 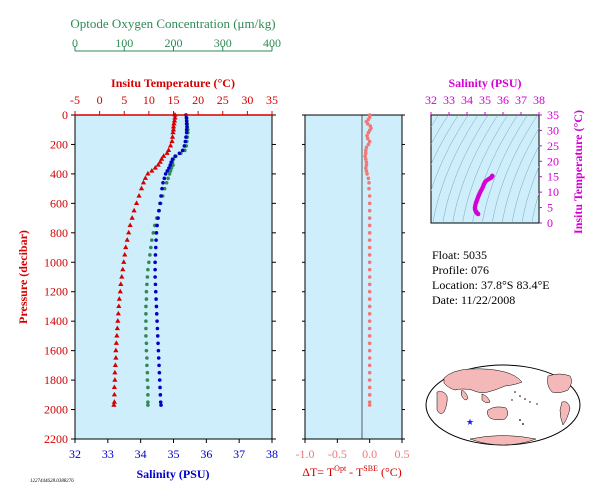 I want to click on pressure-tick-label: 1000, so click(x=56, y=262).